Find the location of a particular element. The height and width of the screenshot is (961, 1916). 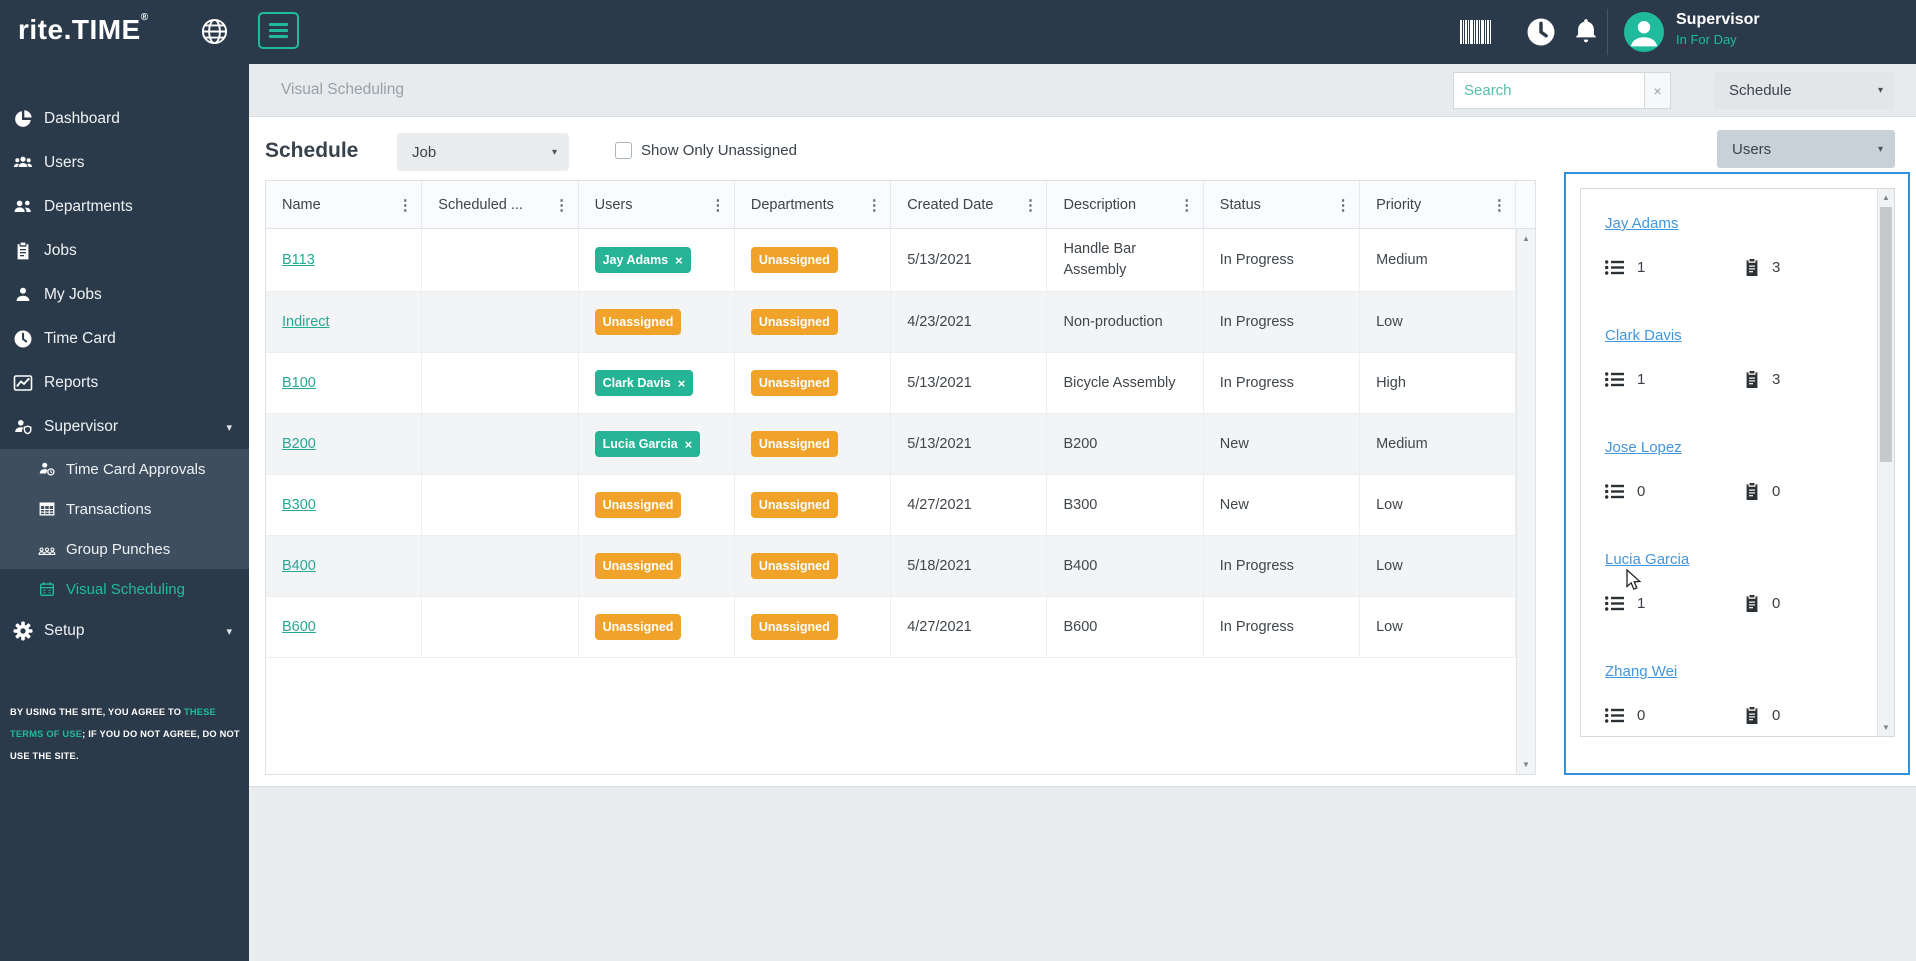

search-input is located at coordinates (1548, 90).